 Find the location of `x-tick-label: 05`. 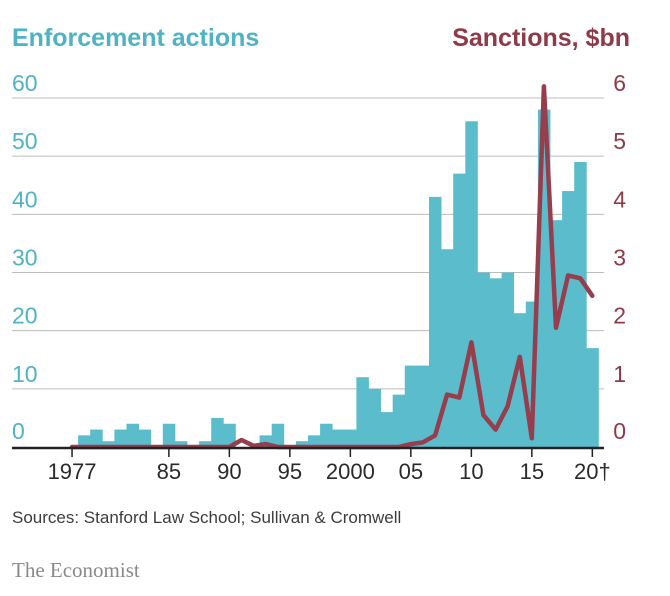

x-tick-label: 05 is located at coordinates (411, 471).